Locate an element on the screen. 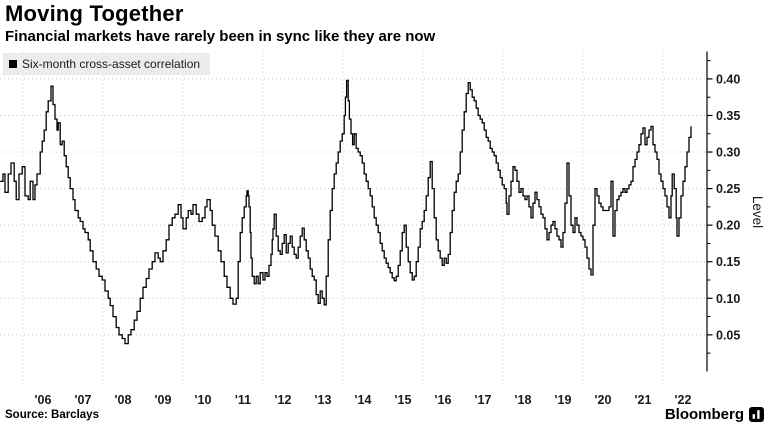 This screenshot has height=432, width=768. x-tick-label: '21 is located at coordinates (643, 400).